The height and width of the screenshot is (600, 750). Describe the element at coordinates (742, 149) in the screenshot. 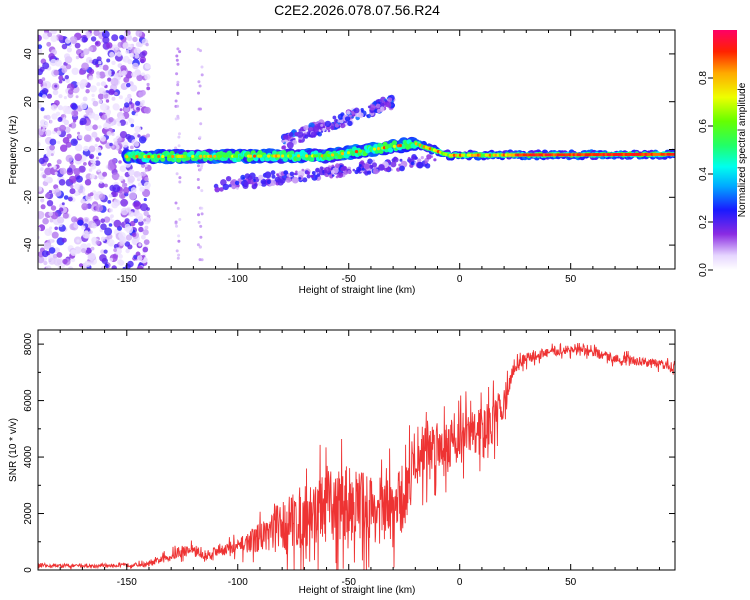

I see `colorbar-label: Normalized spectral amplitude` at that location.